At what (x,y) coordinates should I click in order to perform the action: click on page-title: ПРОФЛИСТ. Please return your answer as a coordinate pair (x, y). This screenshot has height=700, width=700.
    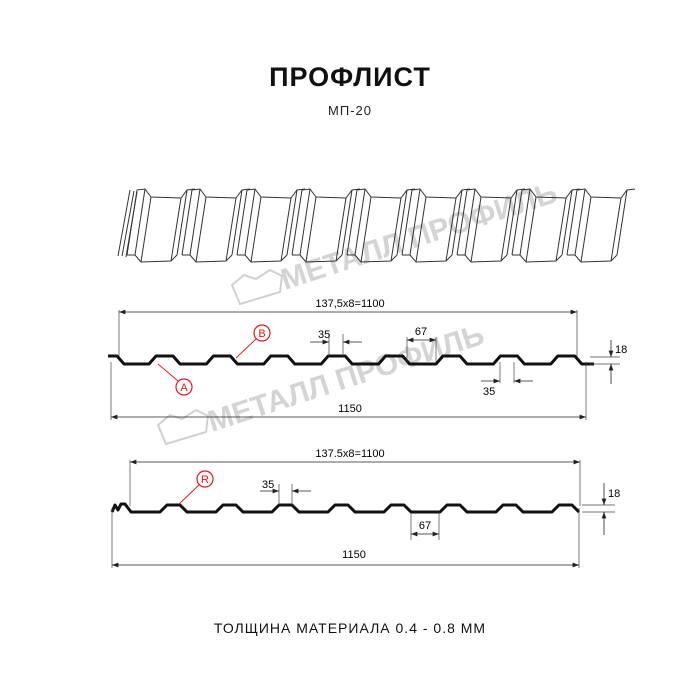
    Looking at the image, I should click on (350, 77).